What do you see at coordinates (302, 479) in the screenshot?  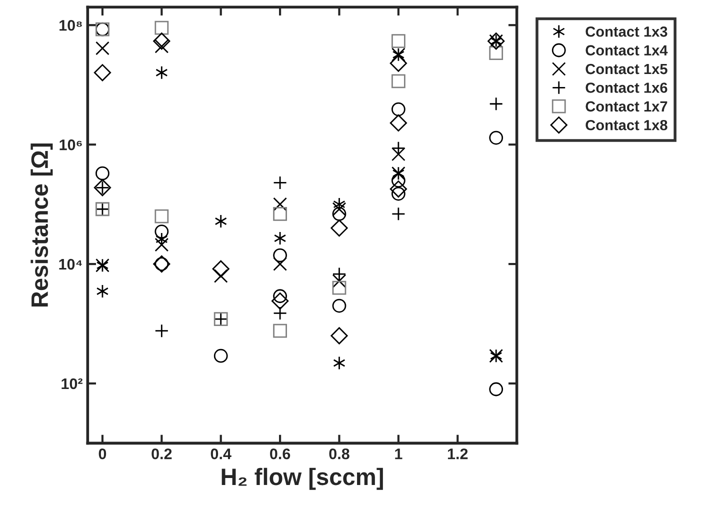 I see `x-axis-title: H₂ flow [sccm]` at bounding box center [302, 479].